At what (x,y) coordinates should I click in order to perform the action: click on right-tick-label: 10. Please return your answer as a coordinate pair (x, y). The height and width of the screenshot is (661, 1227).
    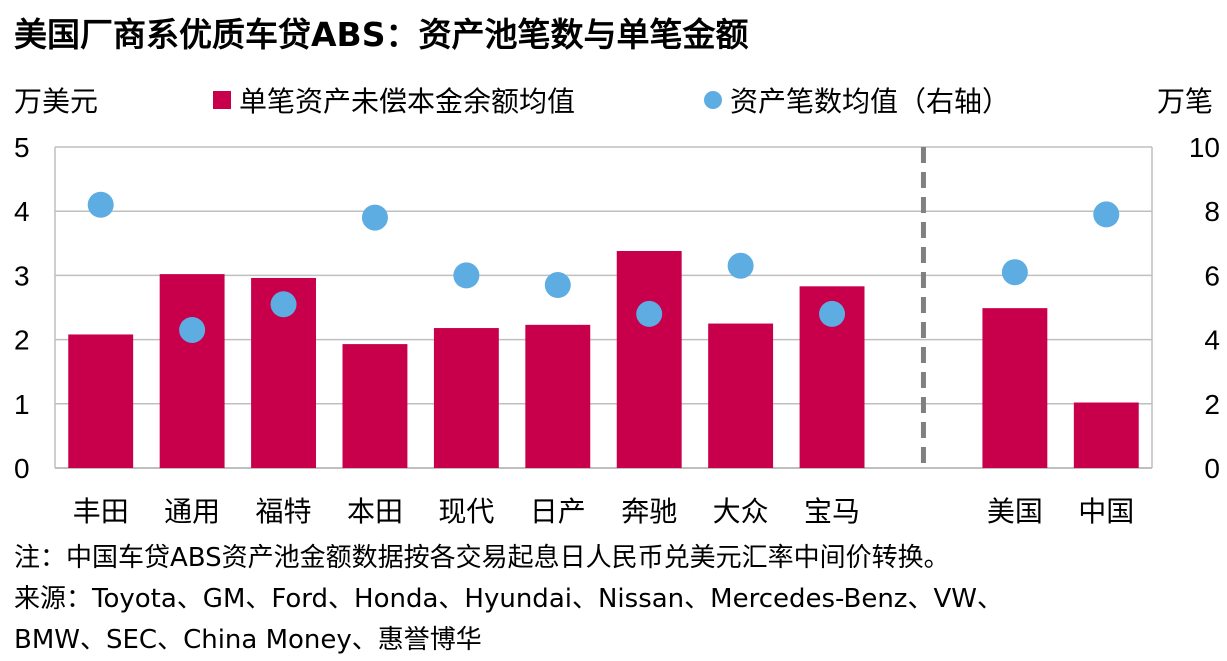
    Looking at the image, I should click on (1204, 147).